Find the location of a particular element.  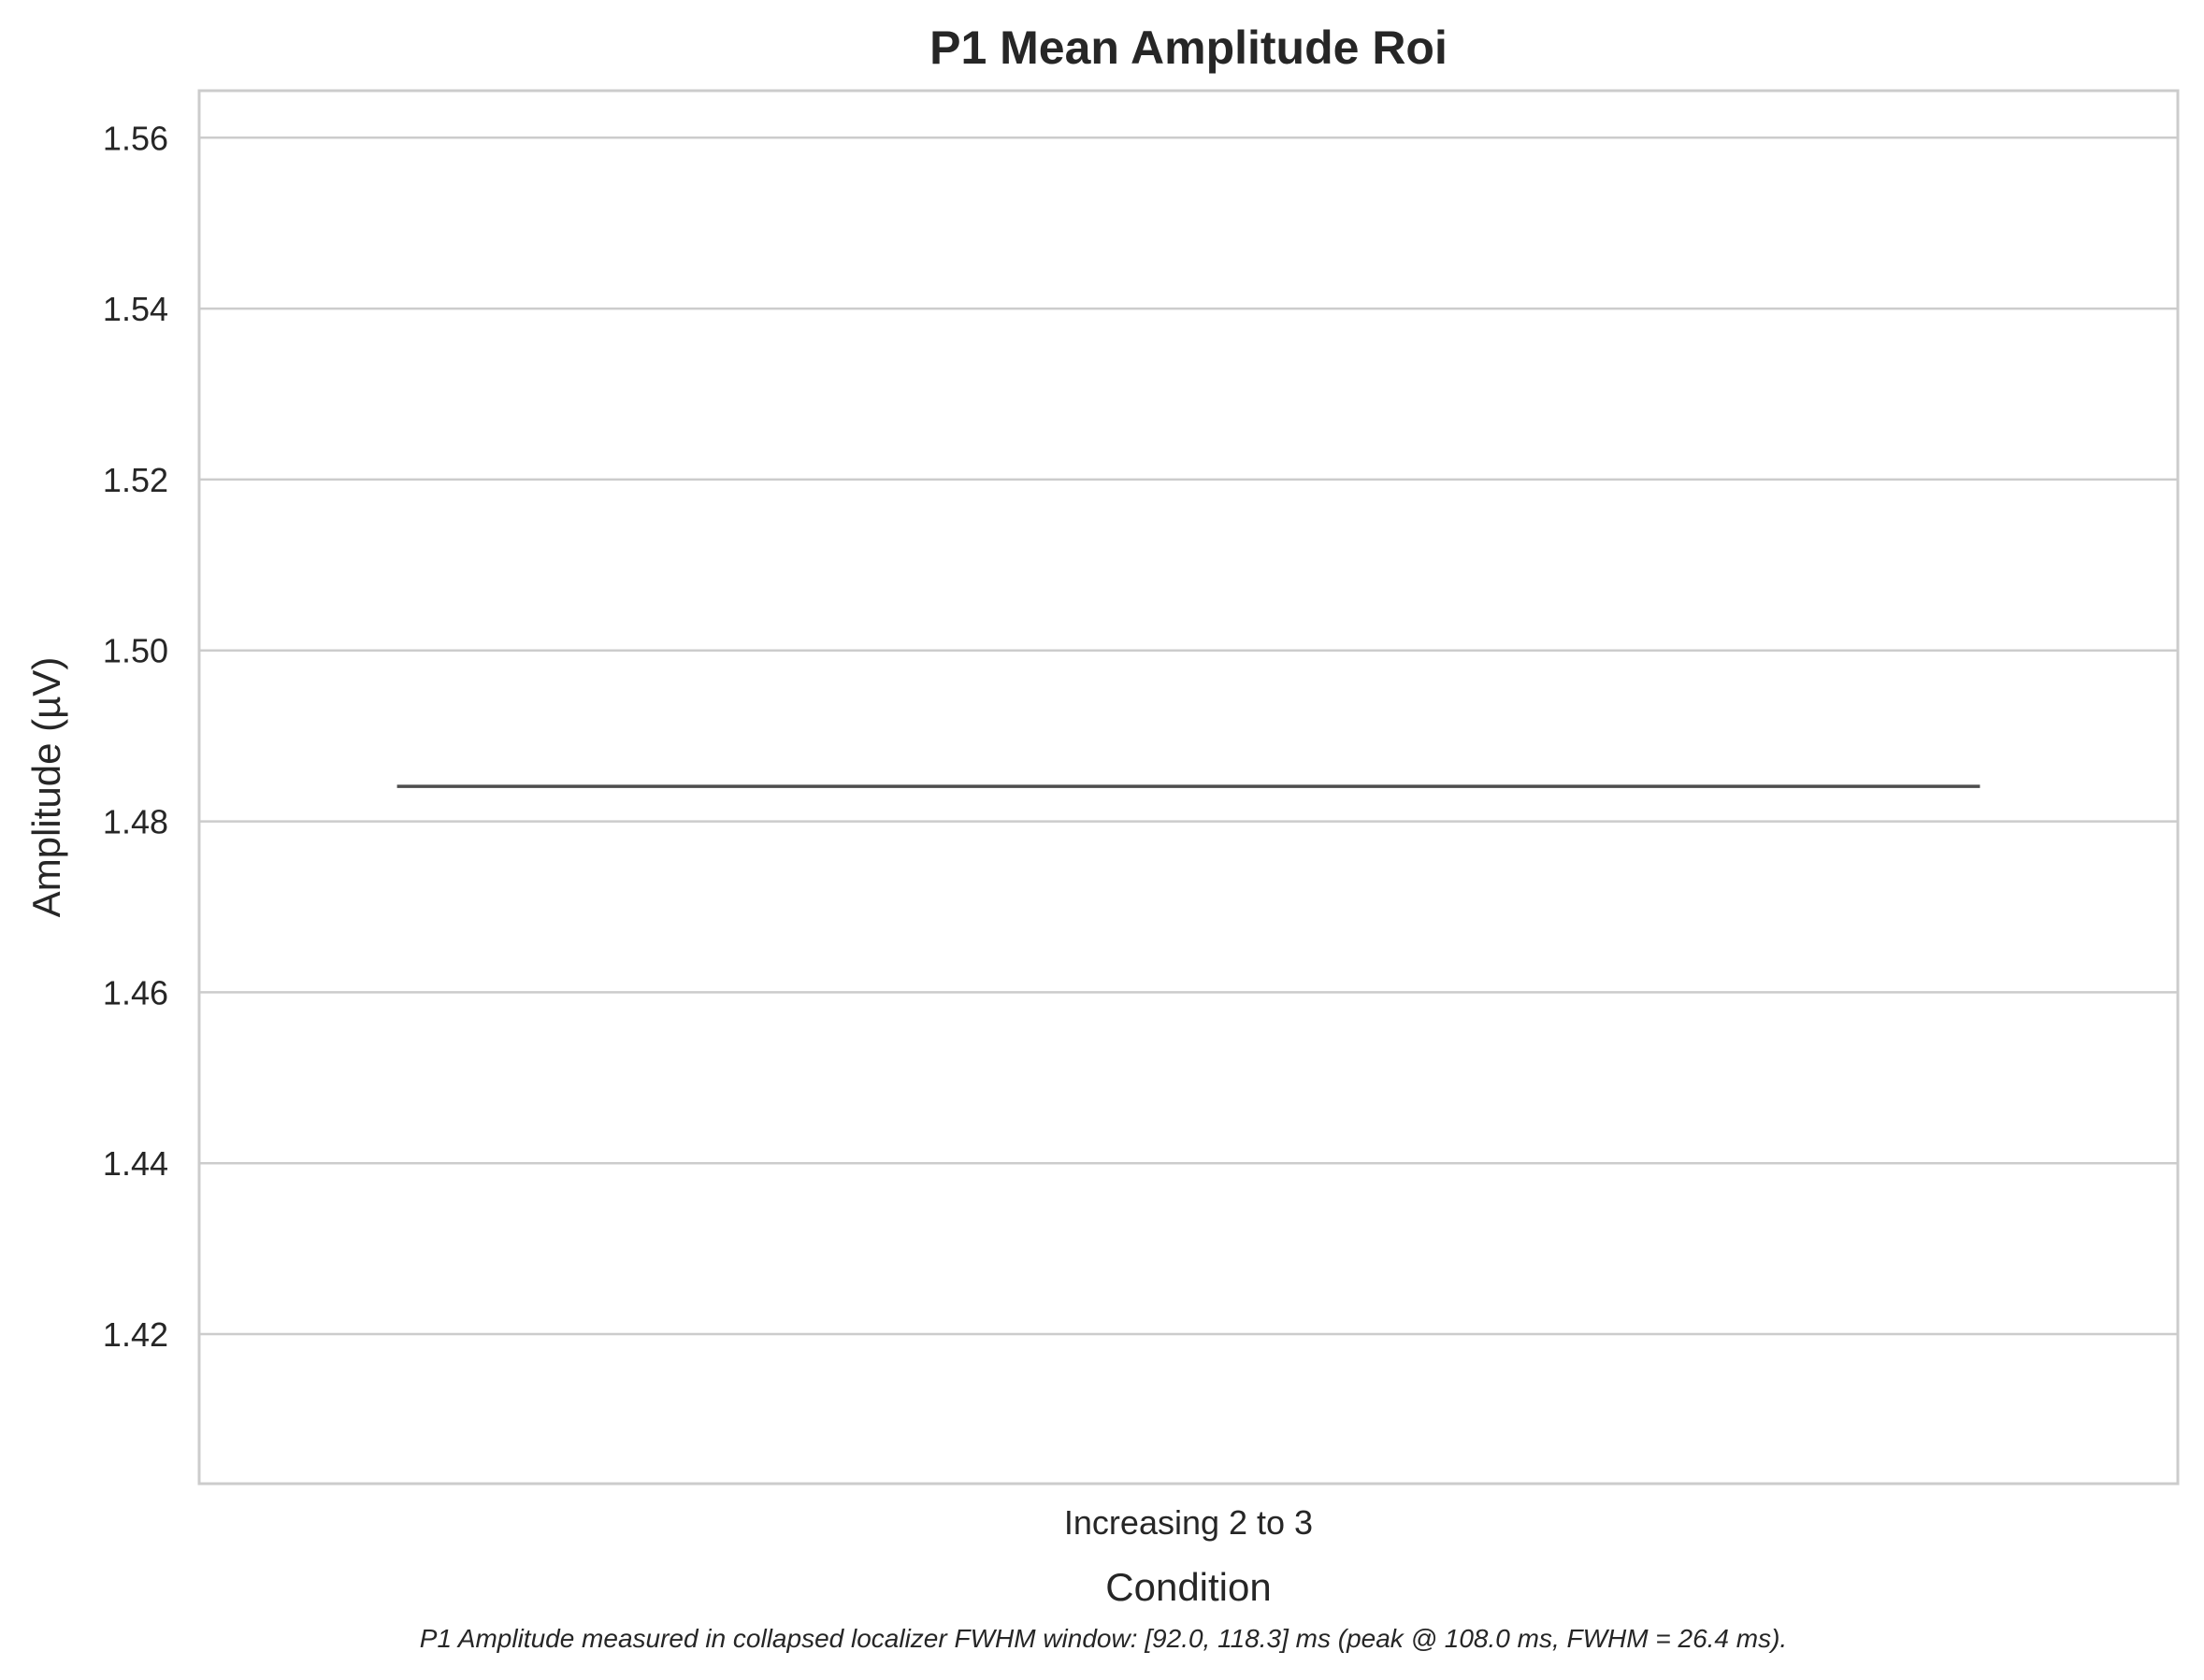

y-tick-label: 1.54 is located at coordinates (135, 309).